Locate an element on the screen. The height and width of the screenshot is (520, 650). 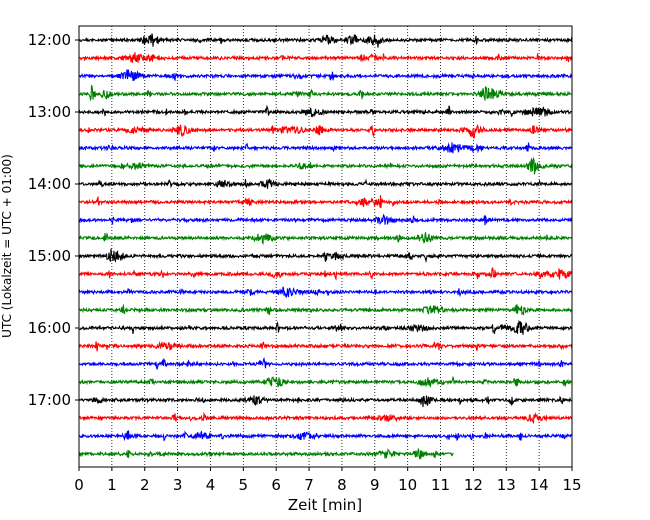
x-tick-label-8: 8 is located at coordinates (342, 485).